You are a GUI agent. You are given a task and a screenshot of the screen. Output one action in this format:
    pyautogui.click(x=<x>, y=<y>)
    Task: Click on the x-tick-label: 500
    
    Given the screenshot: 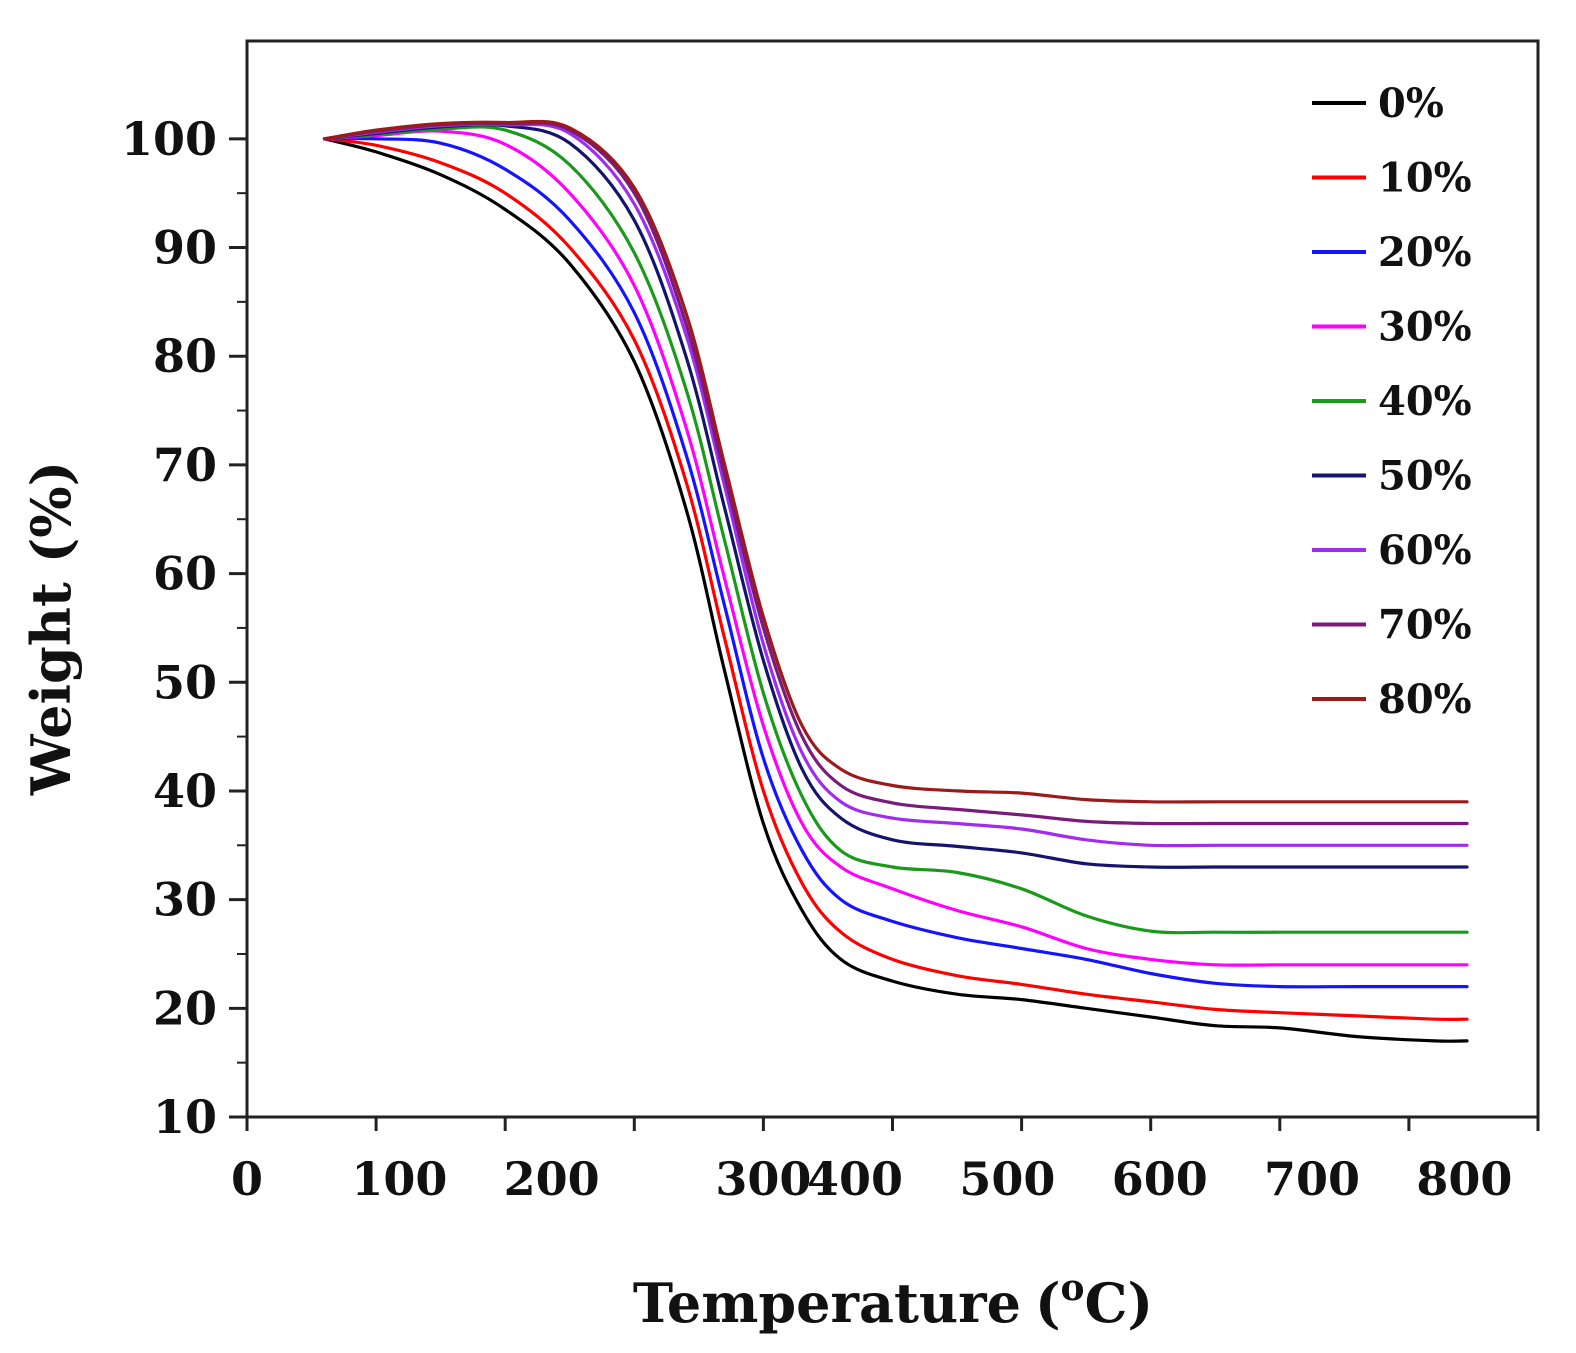 What is the action you would take?
    pyautogui.click(x=1007, y=1179)
    